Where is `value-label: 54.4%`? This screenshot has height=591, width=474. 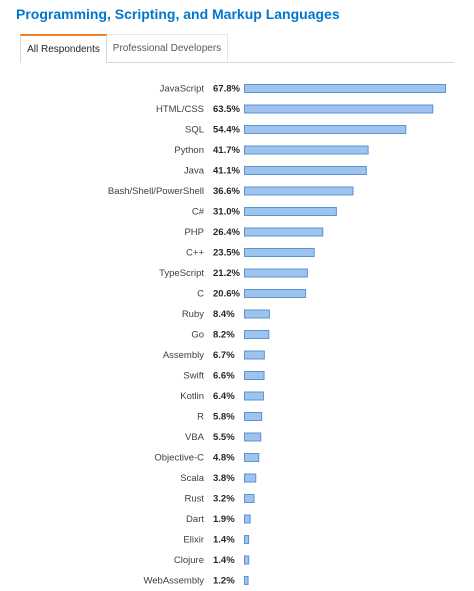 value-label: 54.4% is located at coordinates (226, 130).